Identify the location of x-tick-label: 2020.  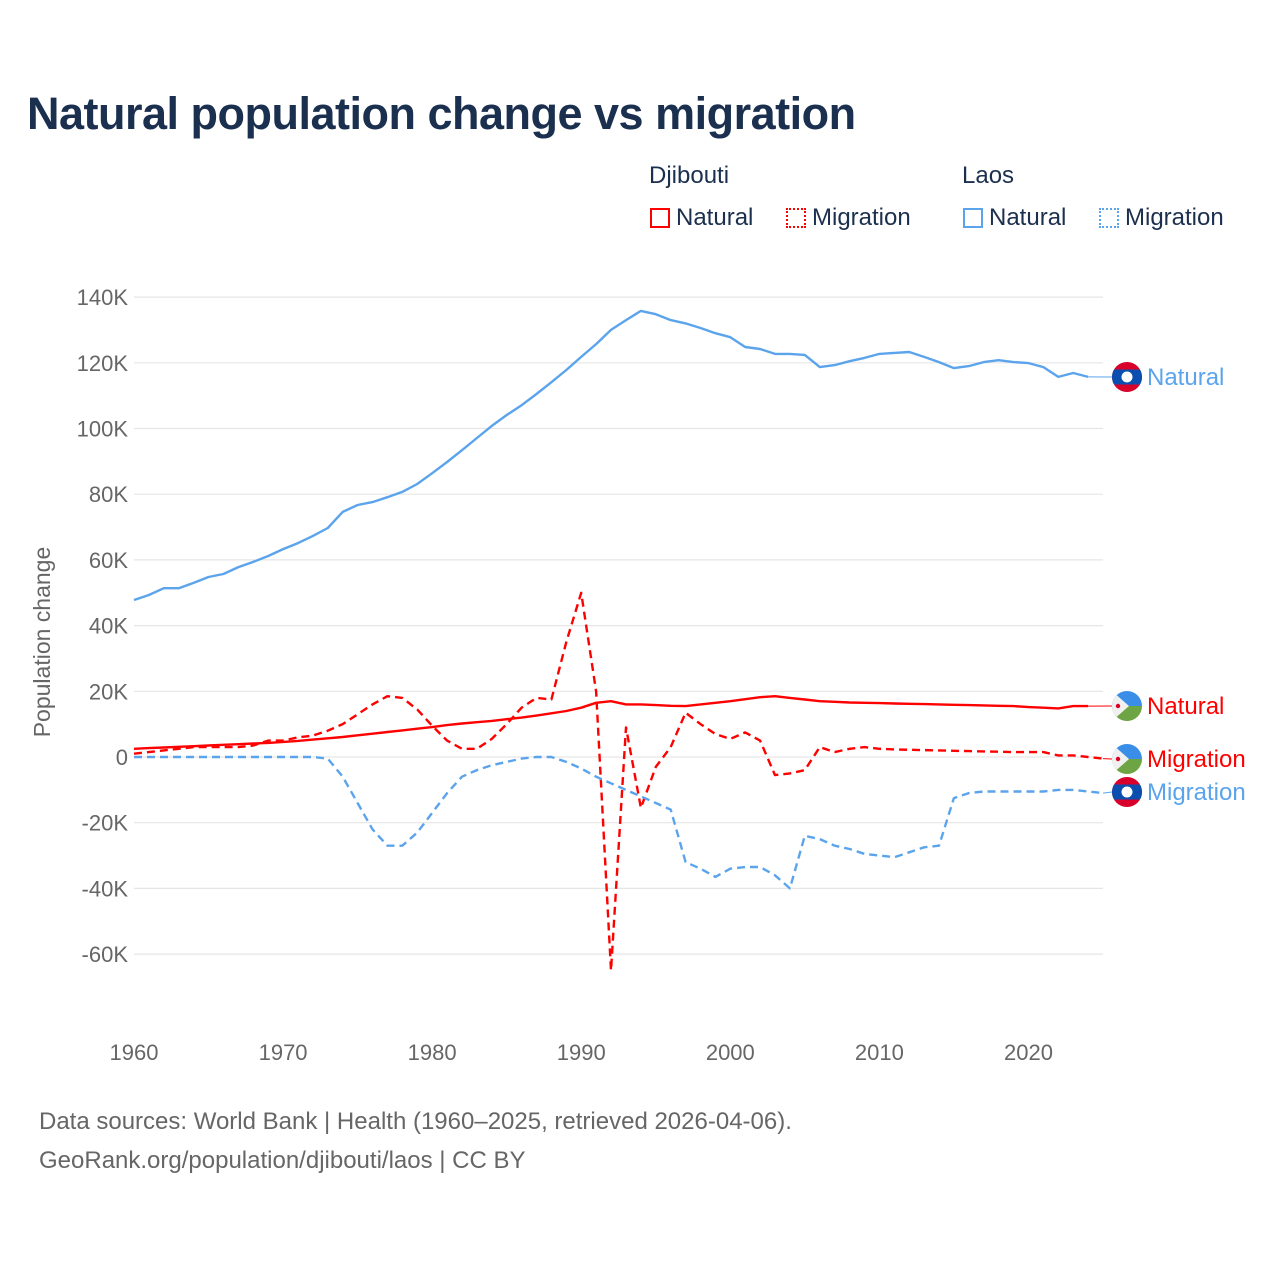
(1028, 1052).